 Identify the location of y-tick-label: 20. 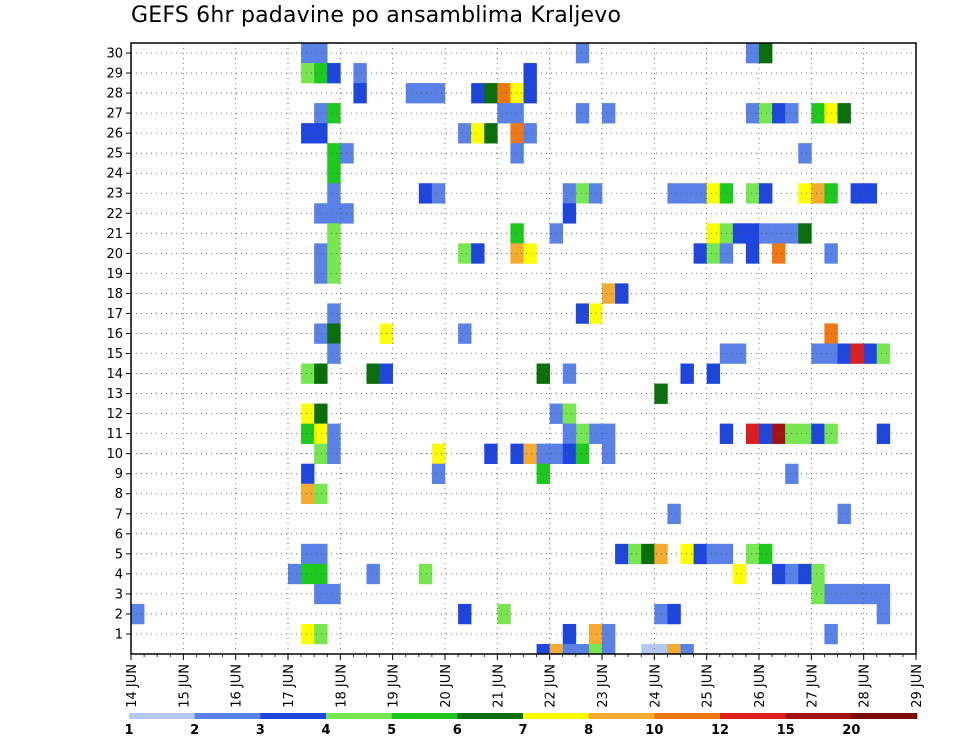
(114, 254).